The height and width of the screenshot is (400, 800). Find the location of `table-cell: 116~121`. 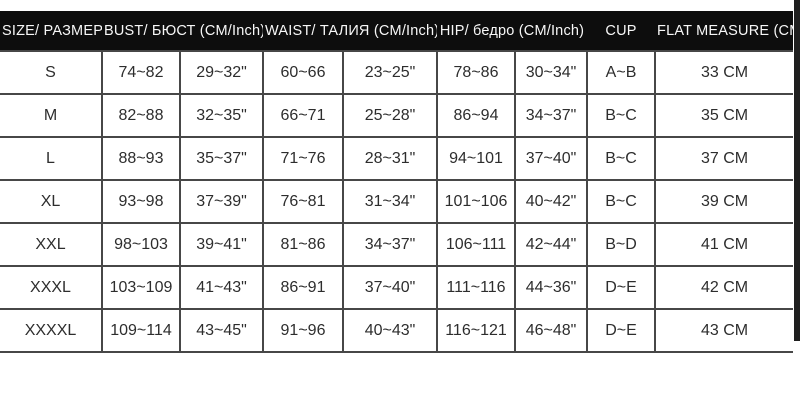

table-cell: 116~121 is located at coordinates (476, 330).